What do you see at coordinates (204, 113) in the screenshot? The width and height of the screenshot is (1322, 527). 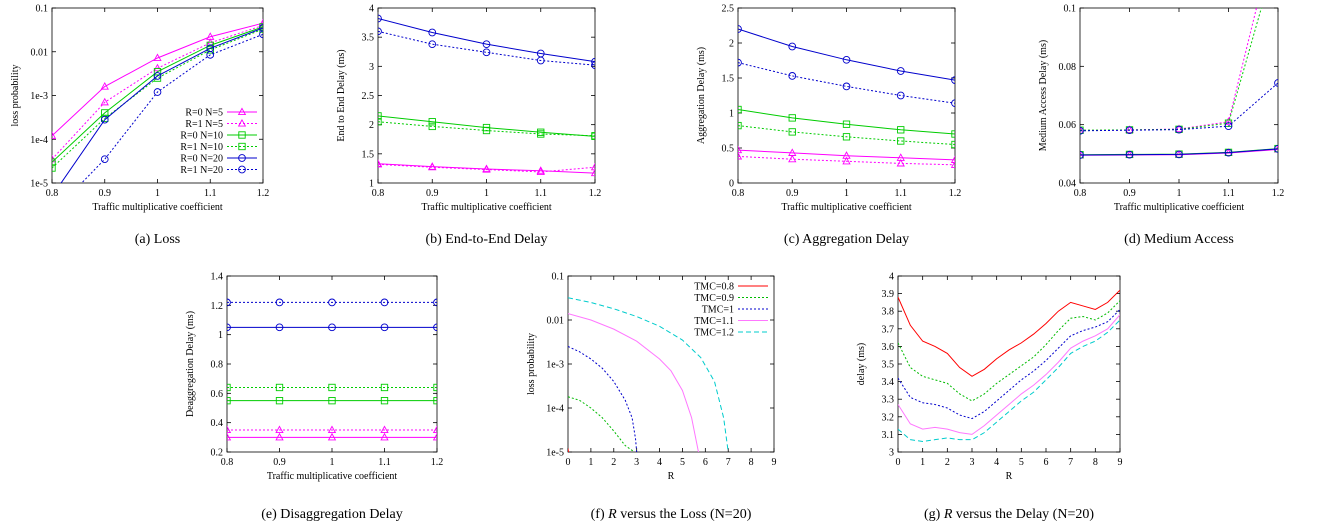 I see `legend-entry-label: R=0 N=5` at bounding box center [204, 113].